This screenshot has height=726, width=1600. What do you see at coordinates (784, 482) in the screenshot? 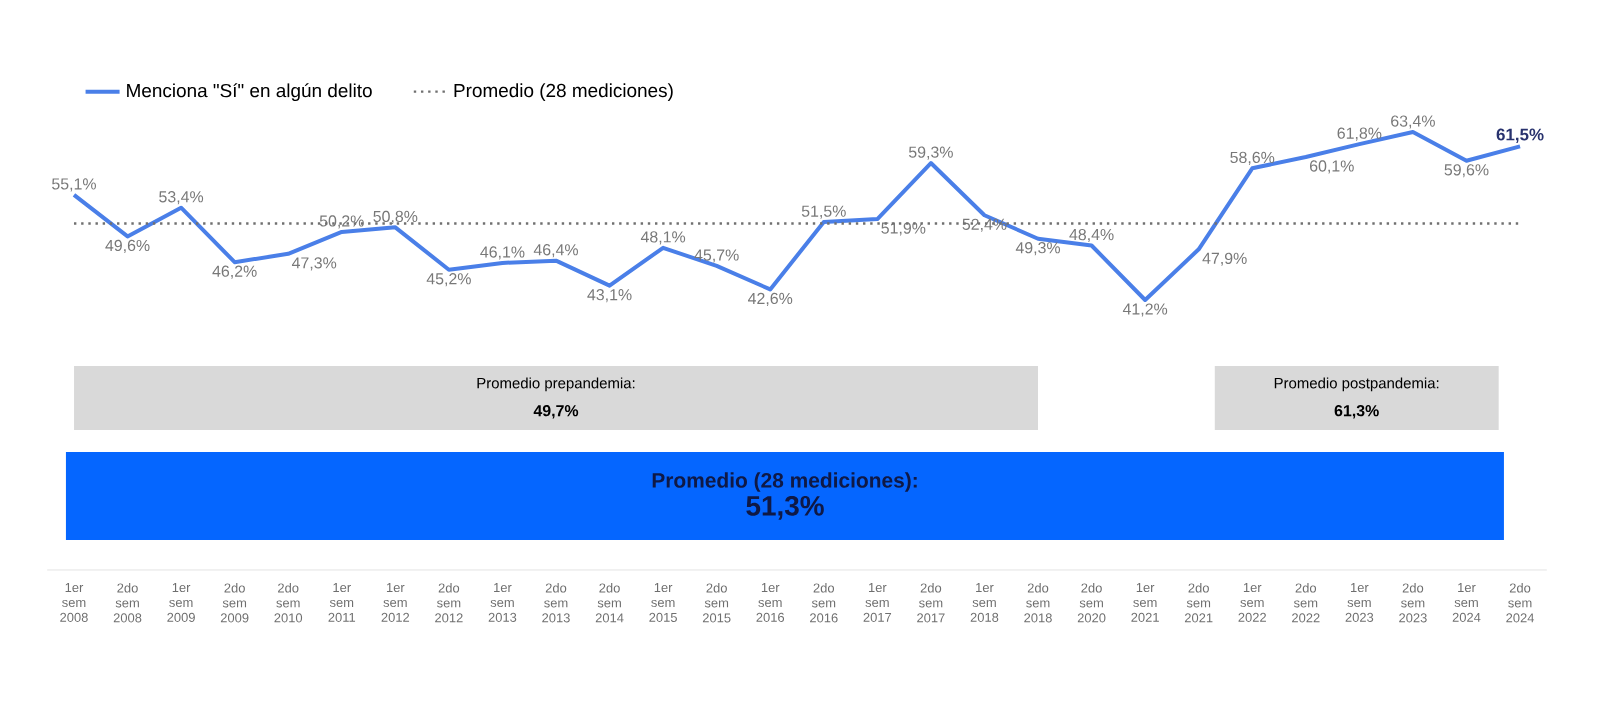
I see `text: Promedio (28 mediciones):` at bounding box center [784, 482].